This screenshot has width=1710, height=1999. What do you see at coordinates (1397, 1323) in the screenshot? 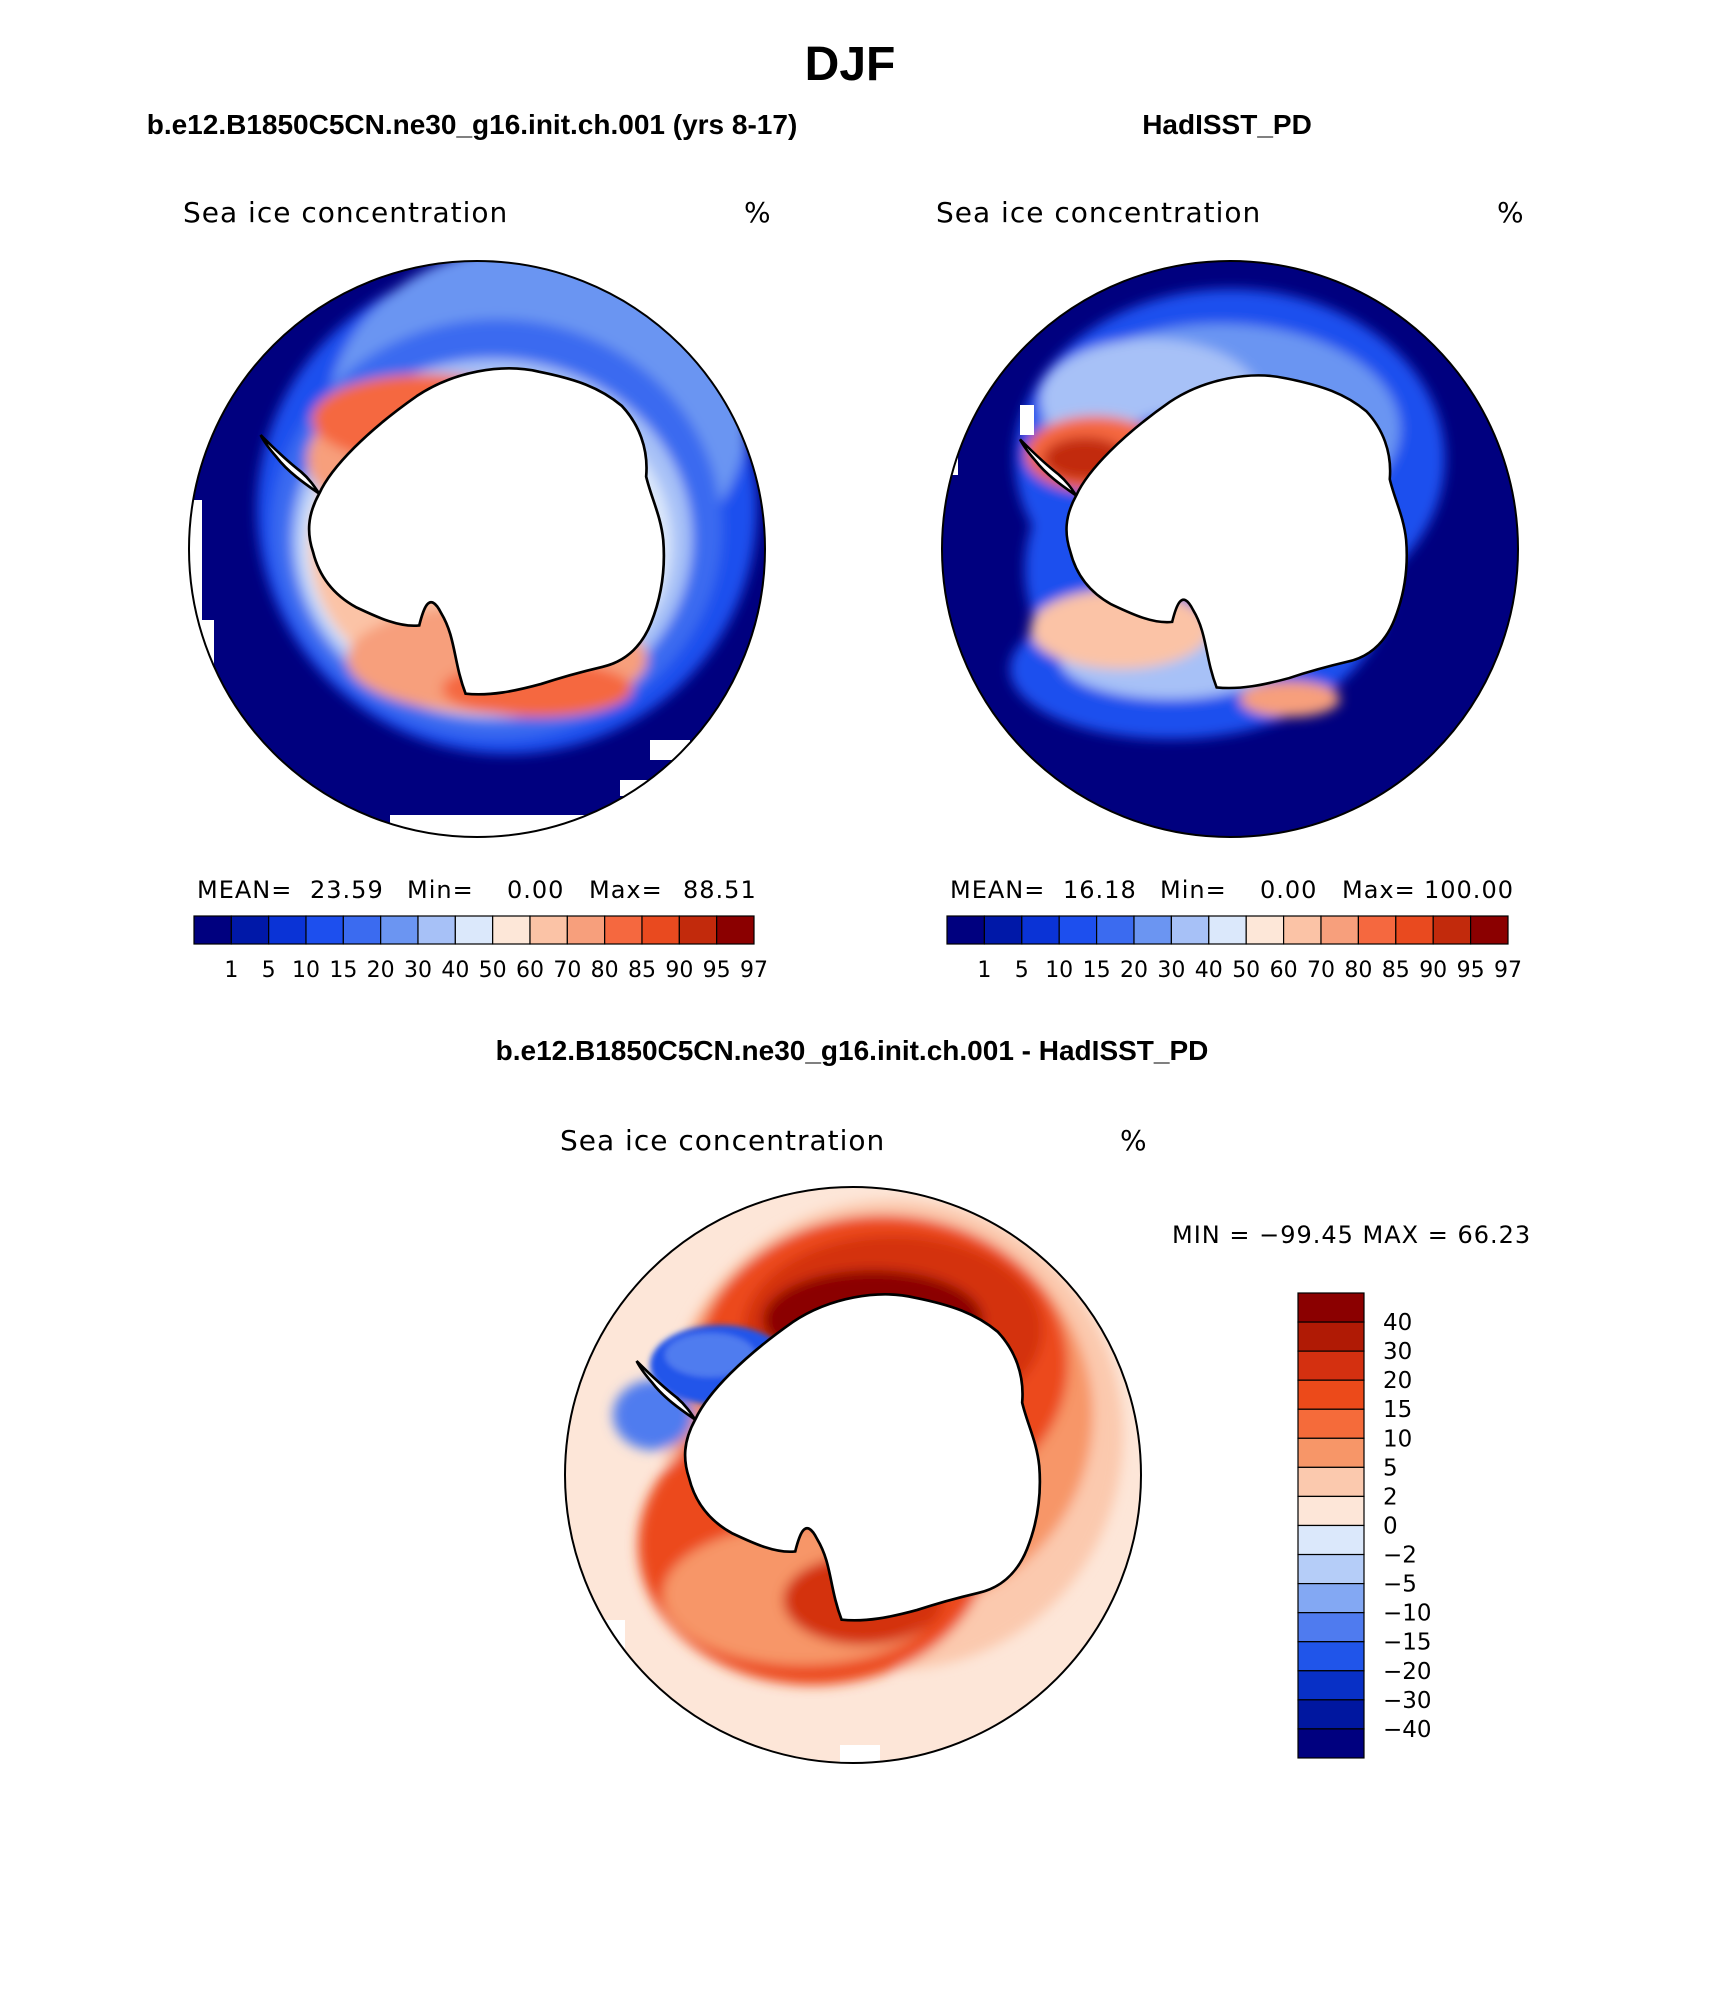
I see `diff-colorbar-label: 40` at bounding box center [1397, 1323].